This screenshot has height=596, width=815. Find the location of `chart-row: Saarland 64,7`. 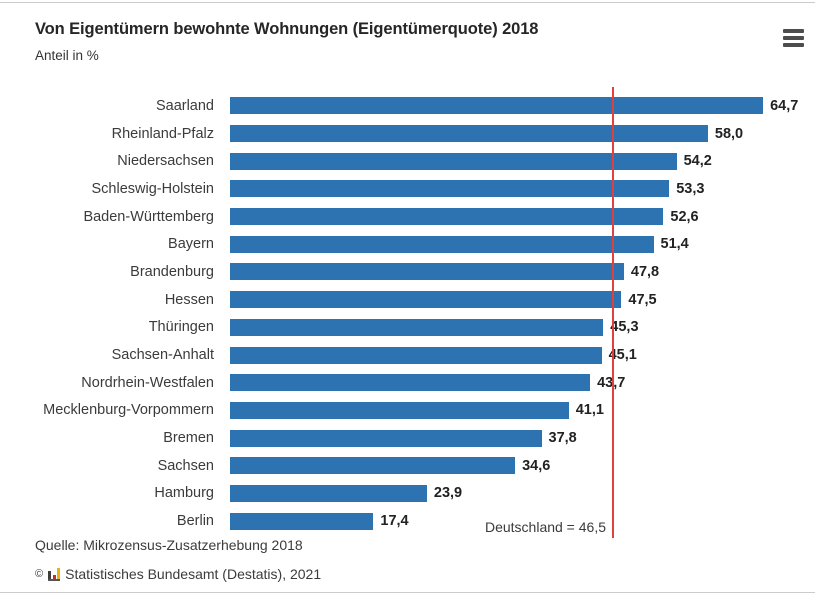

chart-row: Saarland 64,7 is located at coordinates (407, 106).